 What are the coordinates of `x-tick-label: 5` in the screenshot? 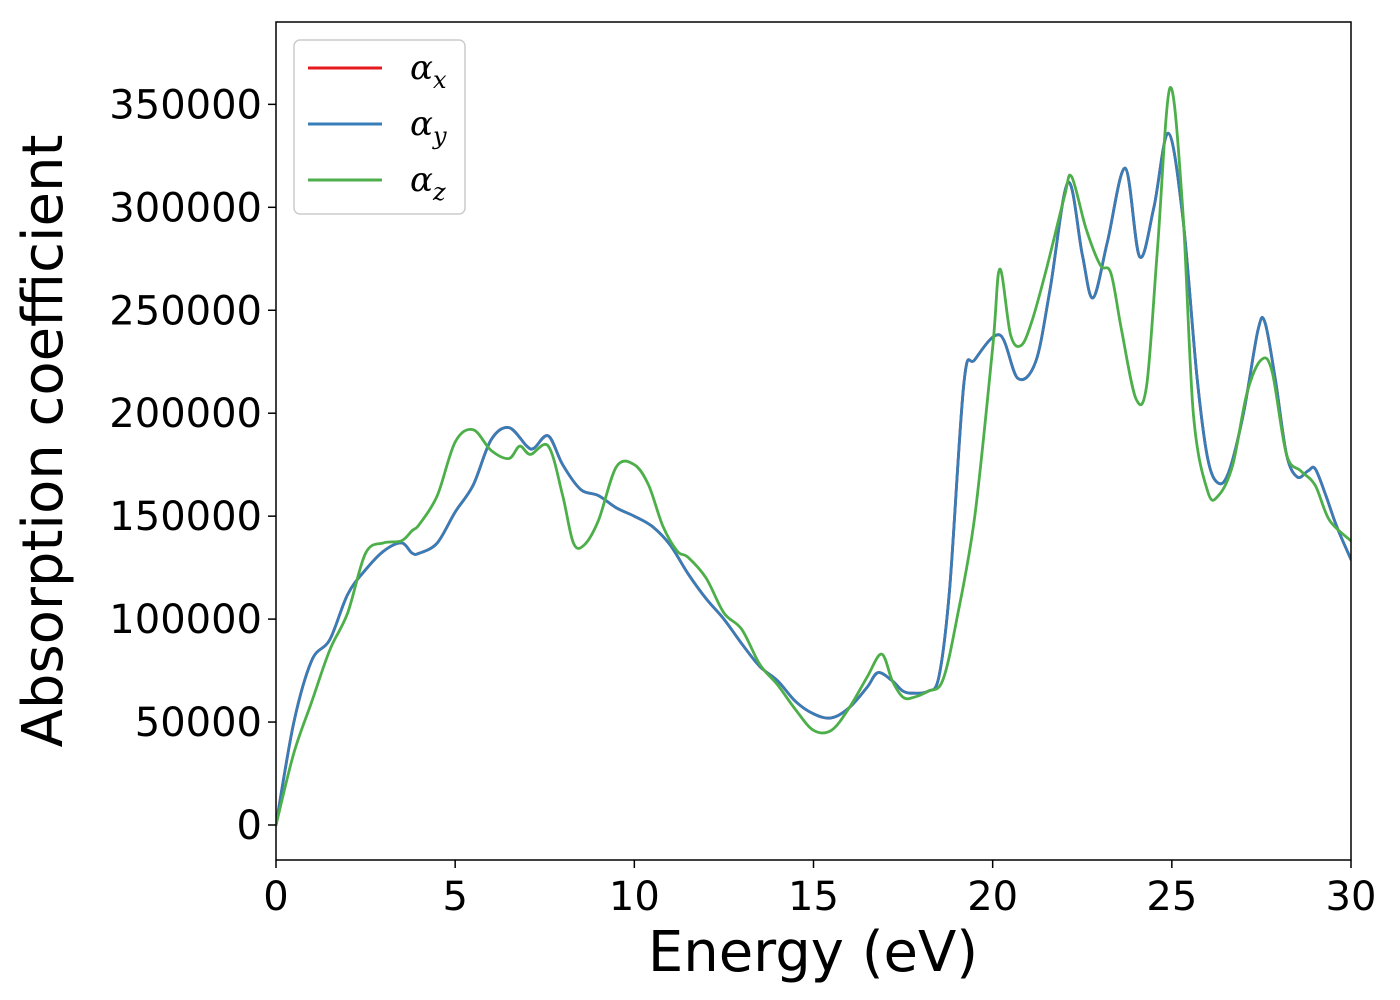 It's located at (454, 897).